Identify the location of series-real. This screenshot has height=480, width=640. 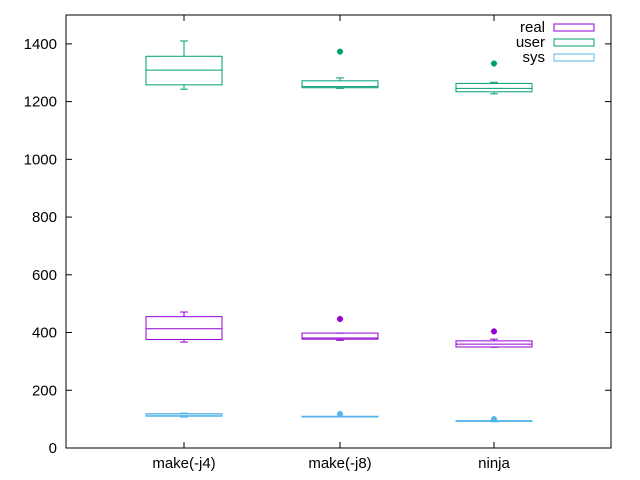
(339, 329).